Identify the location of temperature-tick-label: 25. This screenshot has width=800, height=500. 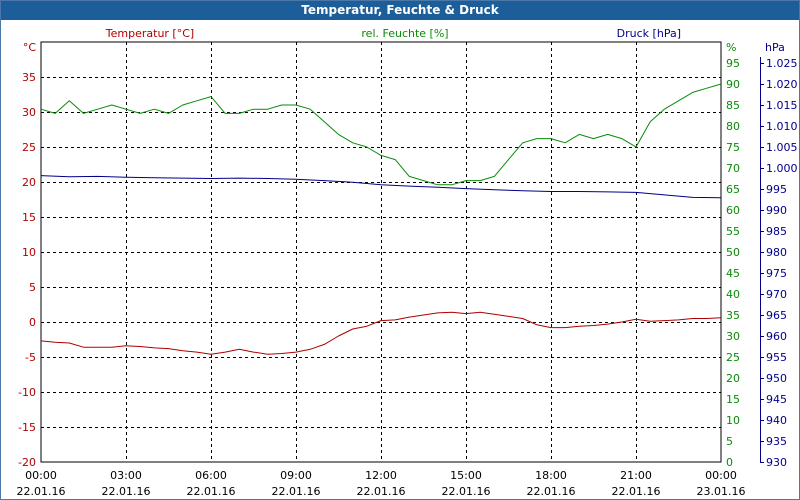
(29, 147).